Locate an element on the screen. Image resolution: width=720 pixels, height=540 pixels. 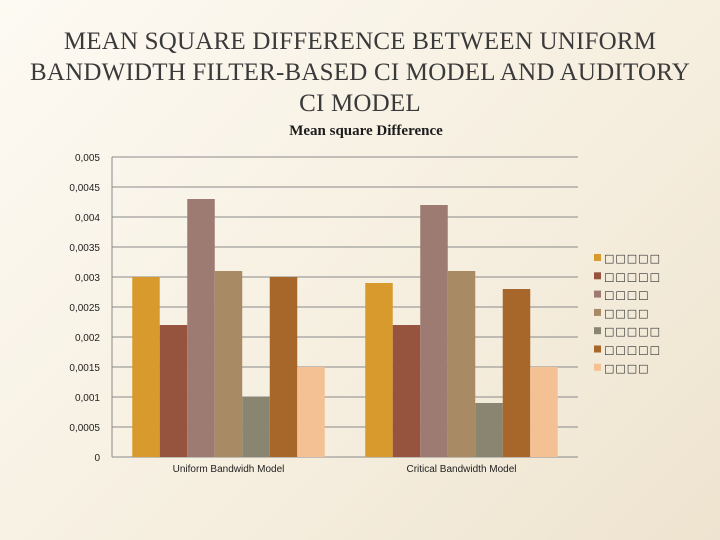
y-tick-label: 0 is located at coordinates (97, 458).